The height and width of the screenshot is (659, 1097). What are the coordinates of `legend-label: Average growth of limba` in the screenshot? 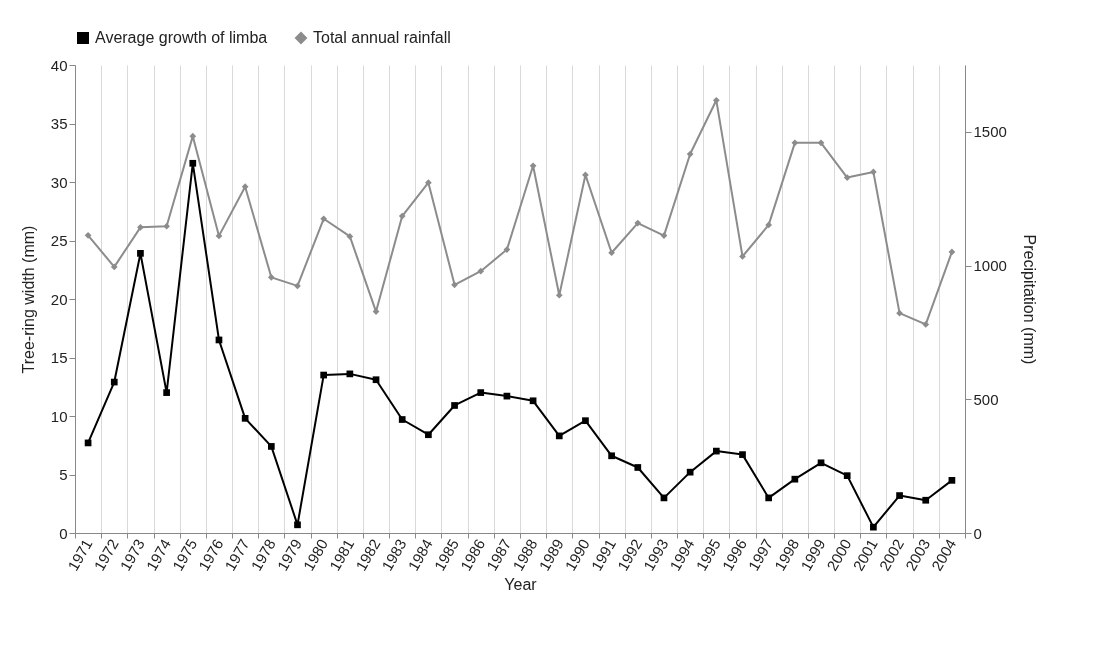 It's located at (181, 37).